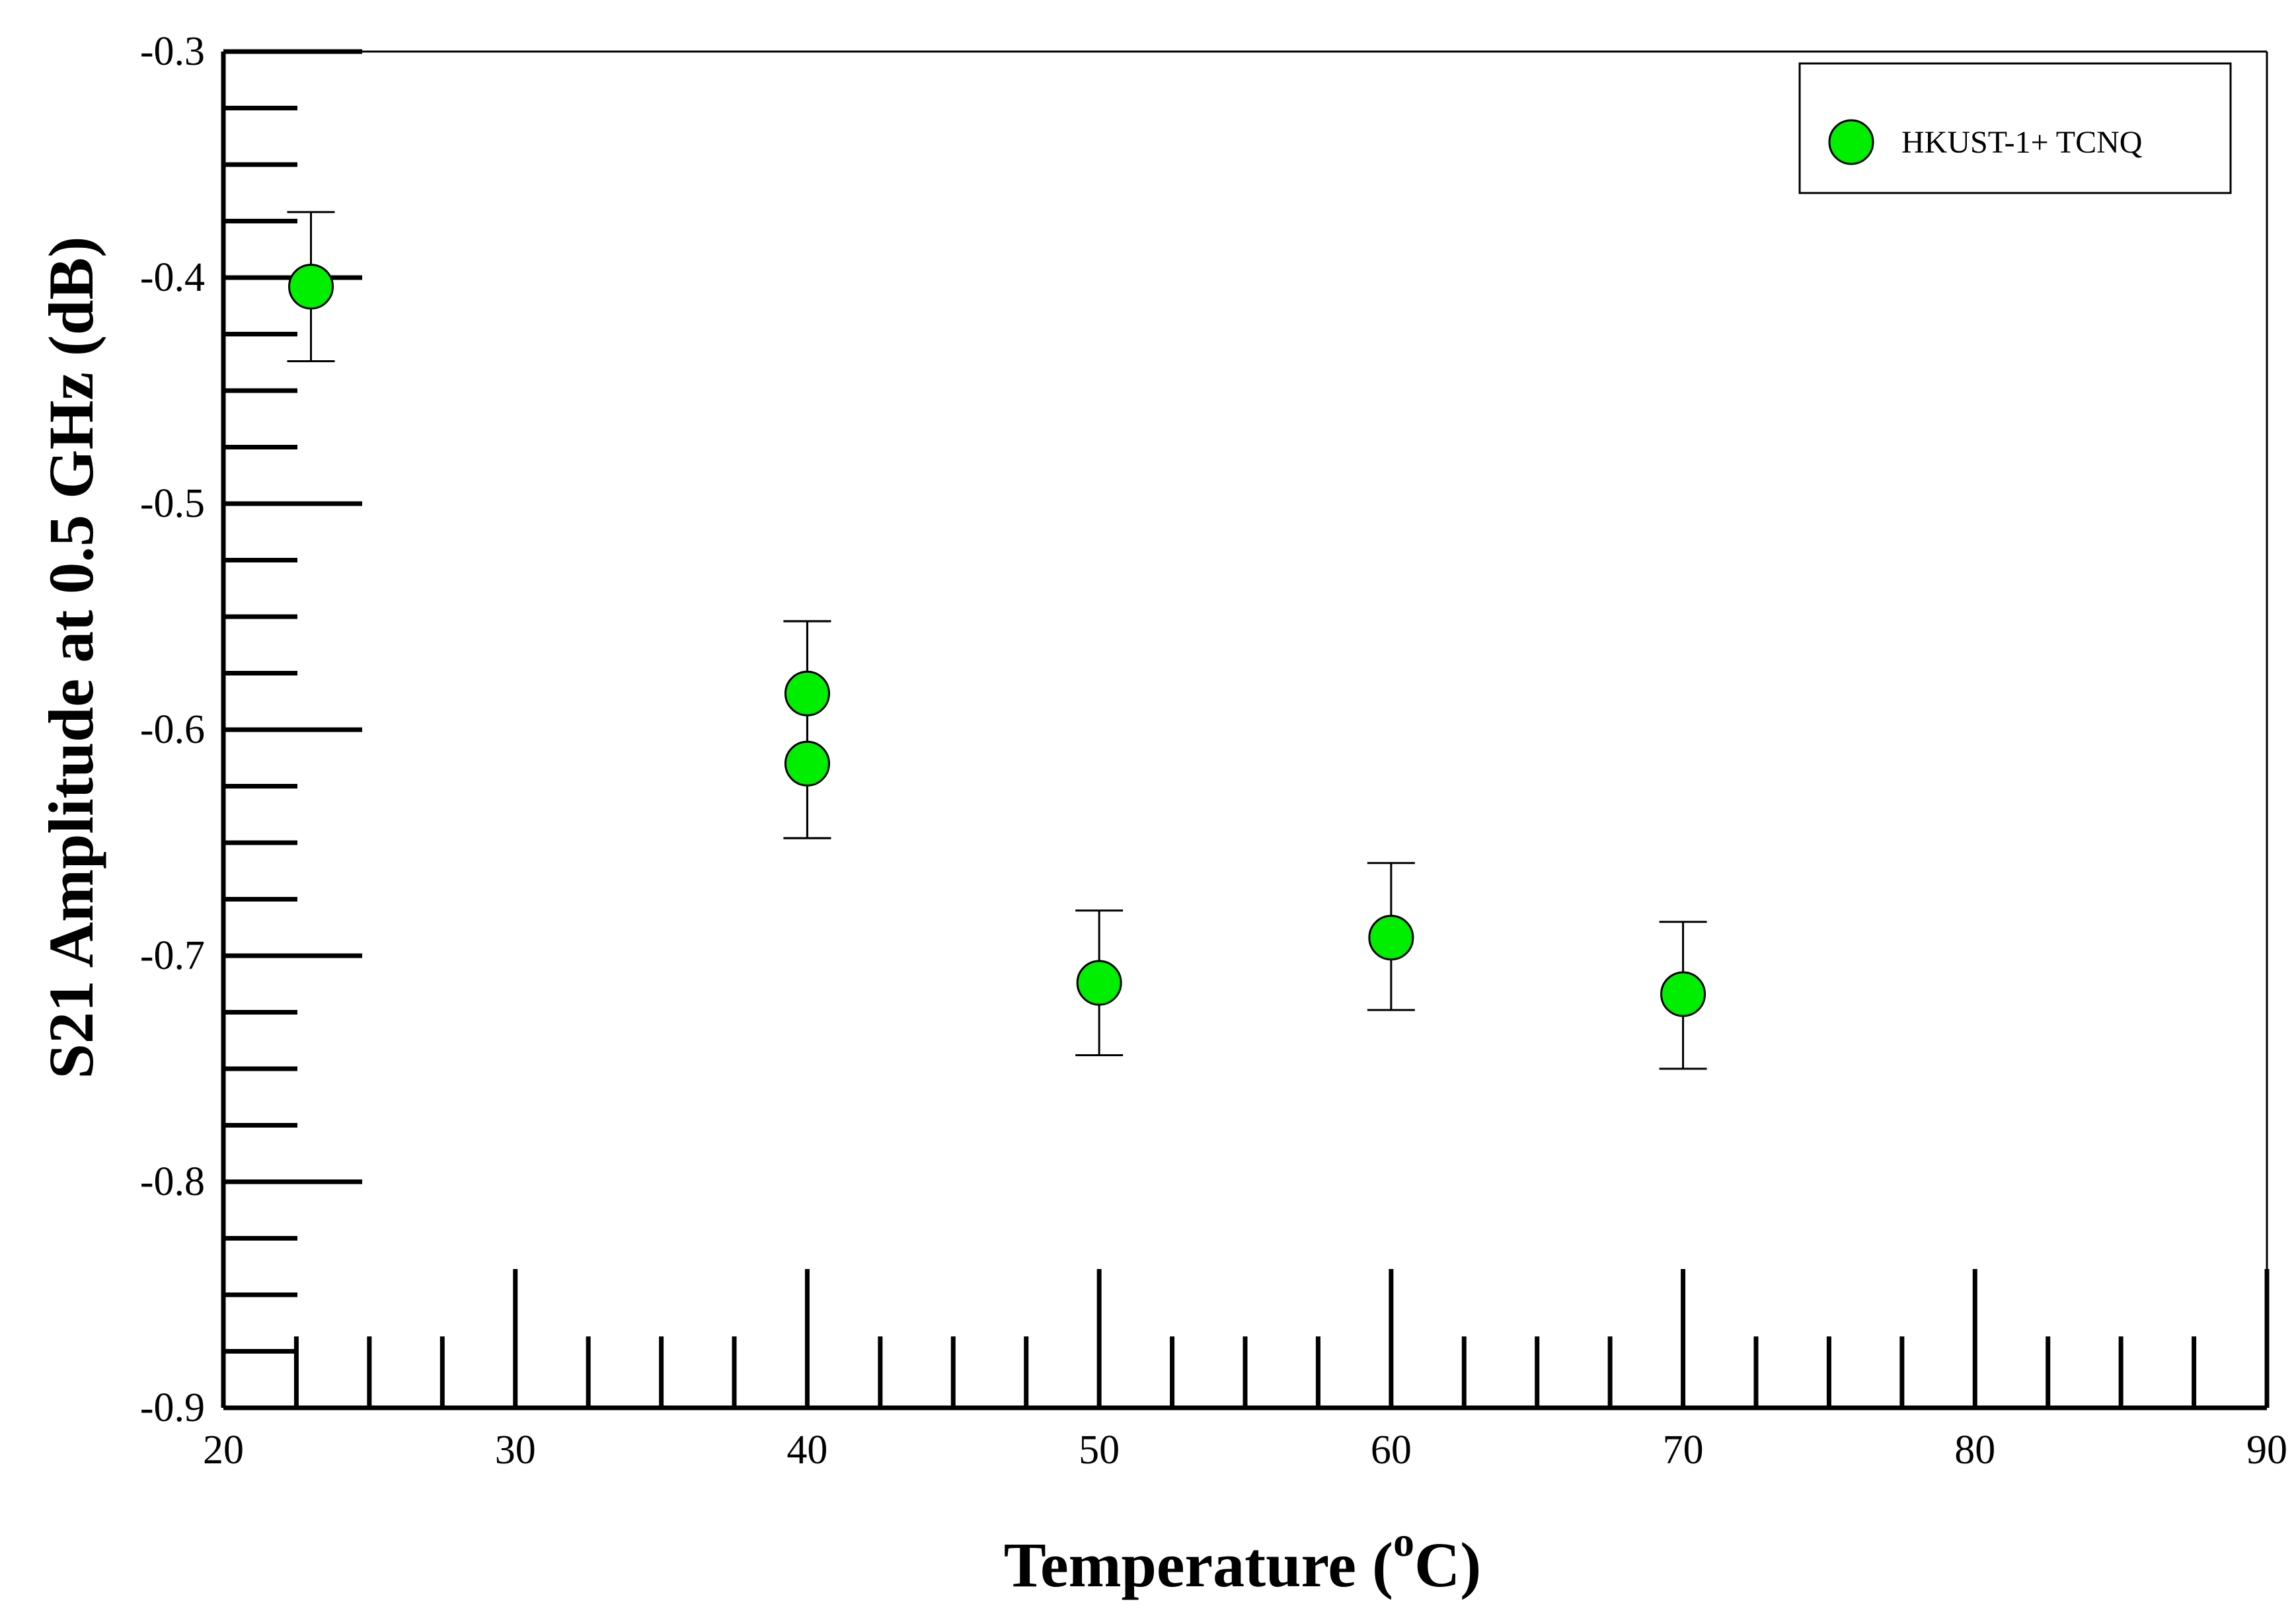  I want to click on x-axis-title-main: Temperature (, so click(1198, 1564).